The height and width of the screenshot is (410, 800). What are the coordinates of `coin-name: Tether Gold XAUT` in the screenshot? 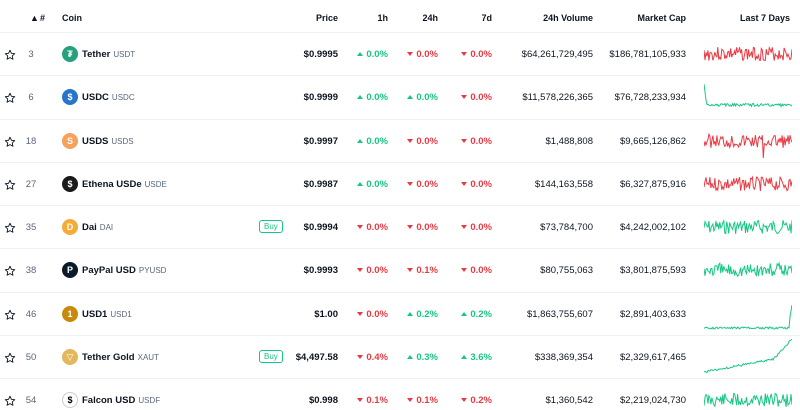 It's located at (120, 357).